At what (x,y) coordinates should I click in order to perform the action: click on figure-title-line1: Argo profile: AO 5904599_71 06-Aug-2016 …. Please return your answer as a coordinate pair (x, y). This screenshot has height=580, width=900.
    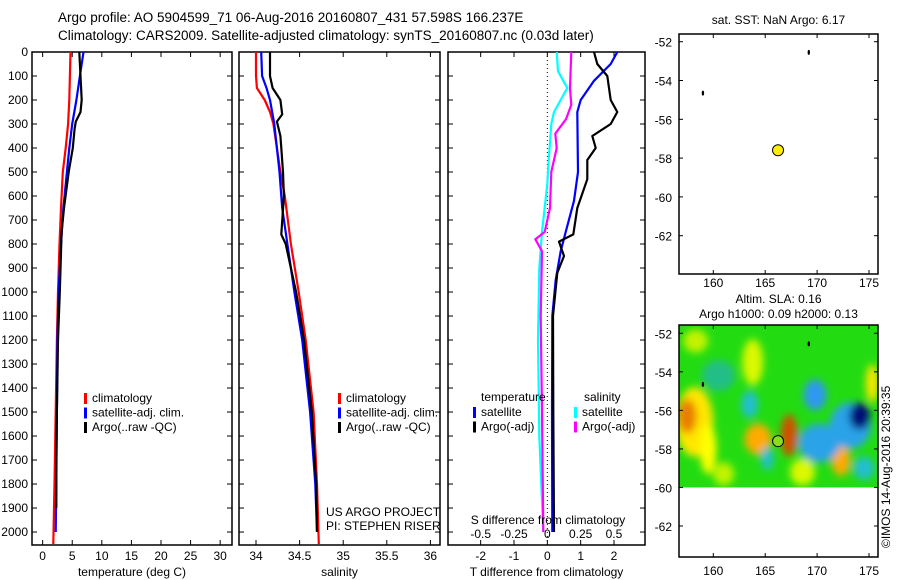
    Looking at the image, I should click on (290, 17).